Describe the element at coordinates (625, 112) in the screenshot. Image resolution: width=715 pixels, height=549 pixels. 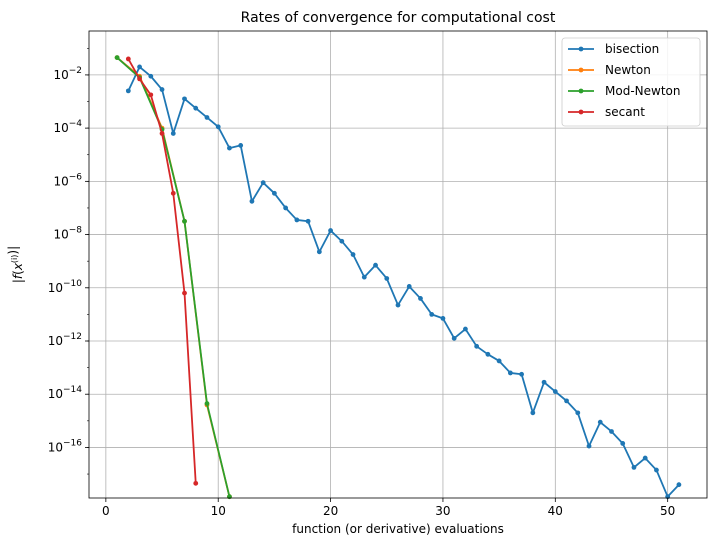
I see `legend-label: secant` at that location.